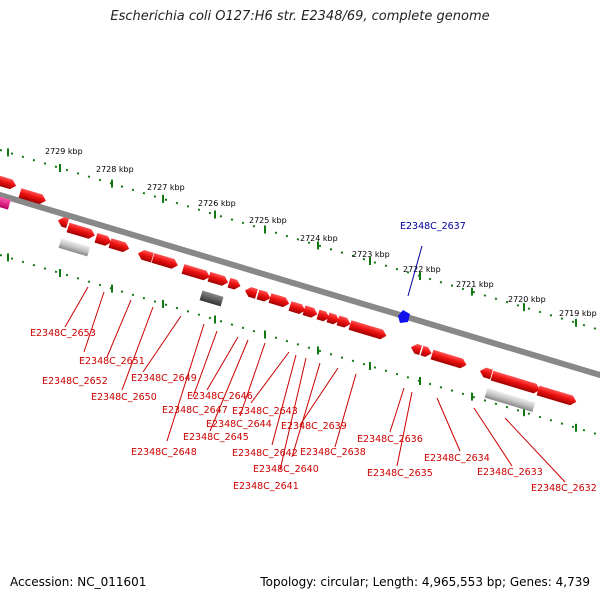  What do you see at coordinates (266, 486) in the screenshot?
I see `gene-label: E2348C_2641` at bounding box center [266, 486].